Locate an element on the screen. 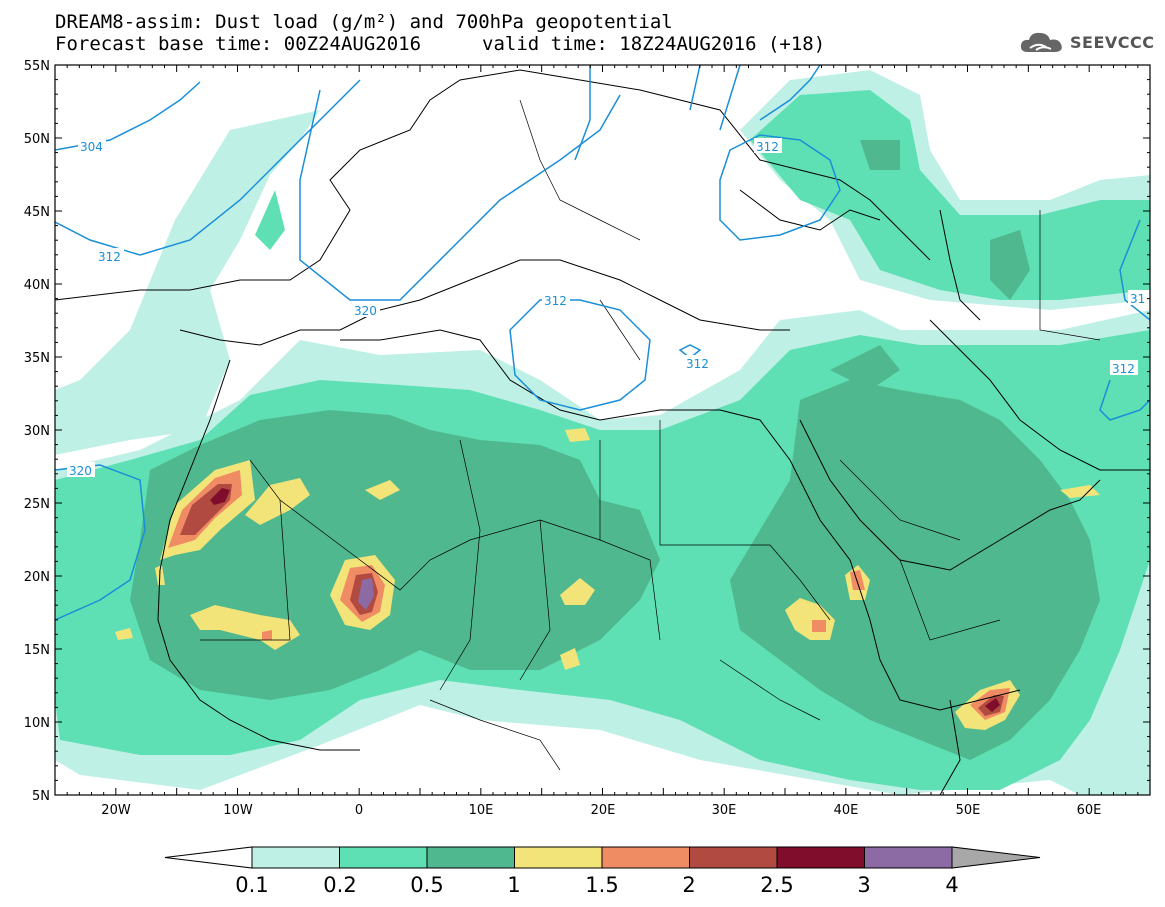  colorbar-label: 0.5 is located at coordinates (426, 885).